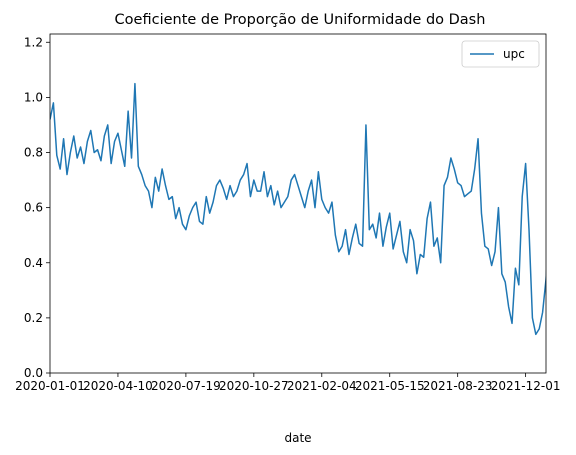  What do you see at coordinates (526, 386) in the screenshot?
I see `x-tick-label: 2021-12-01` at bounding box center [526, 386].